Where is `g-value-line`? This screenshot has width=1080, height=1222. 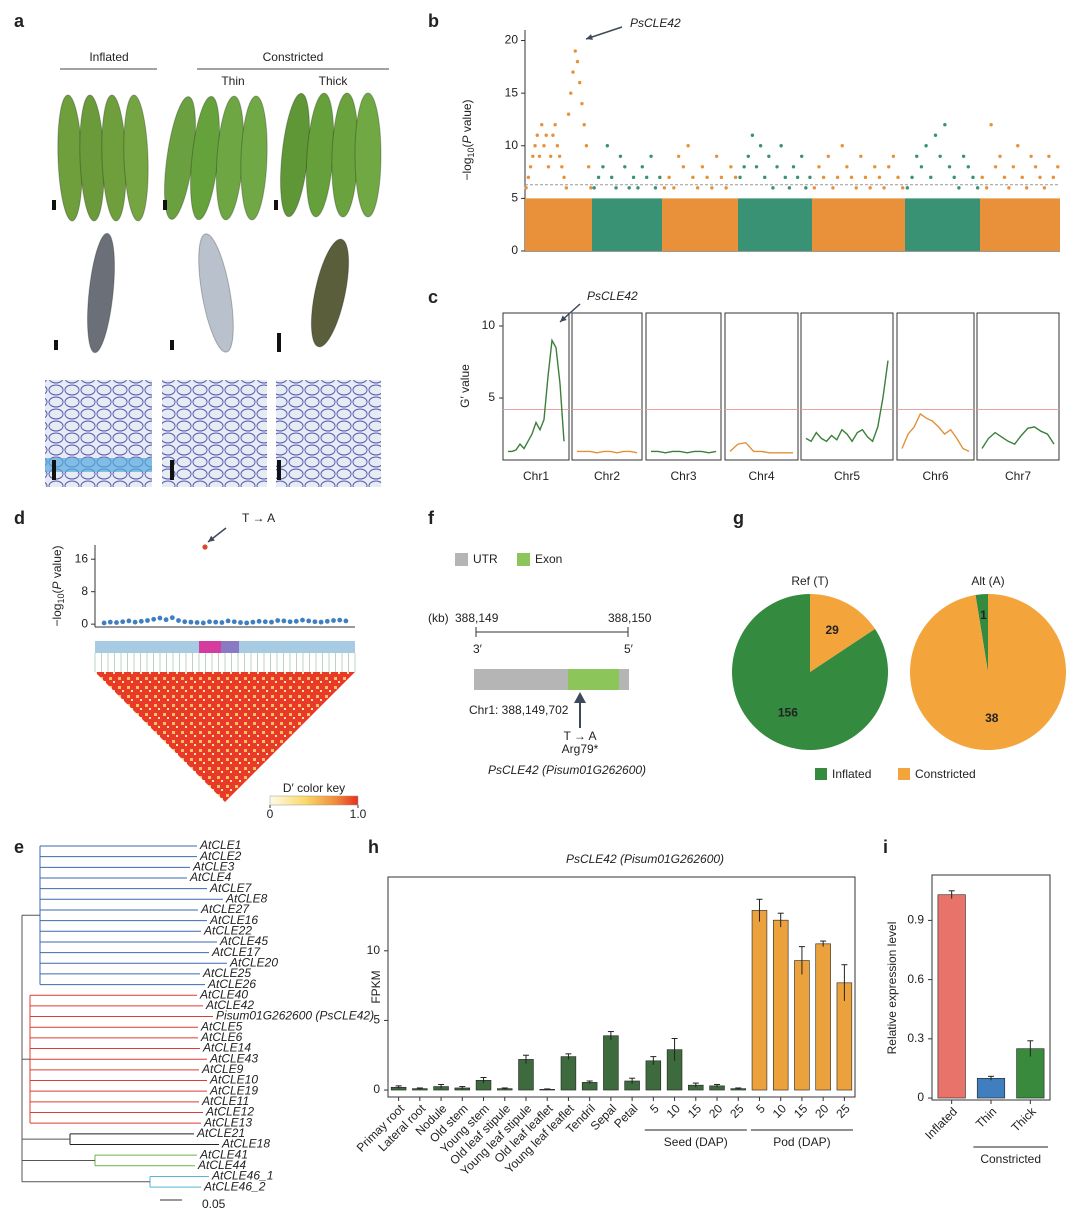
g-value-line is located at coordinates (1018, 437).